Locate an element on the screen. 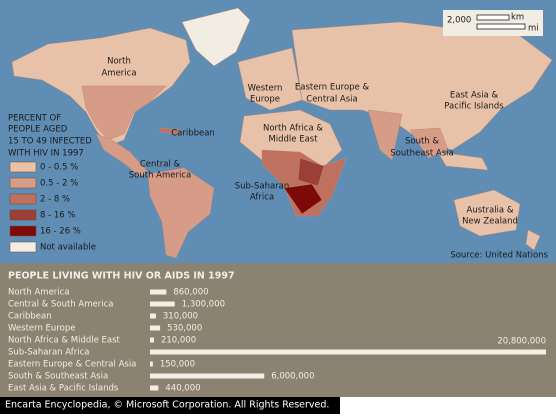 This screenshot has height=418, width=556. region-label: Sub-Saharan is located at coordinates (262, 187).